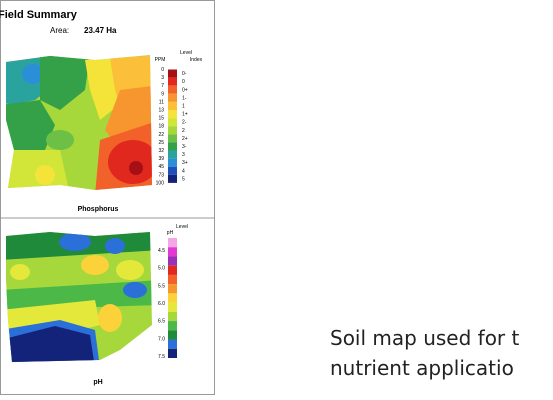  I want to click on ph-map, so click(79, 297).